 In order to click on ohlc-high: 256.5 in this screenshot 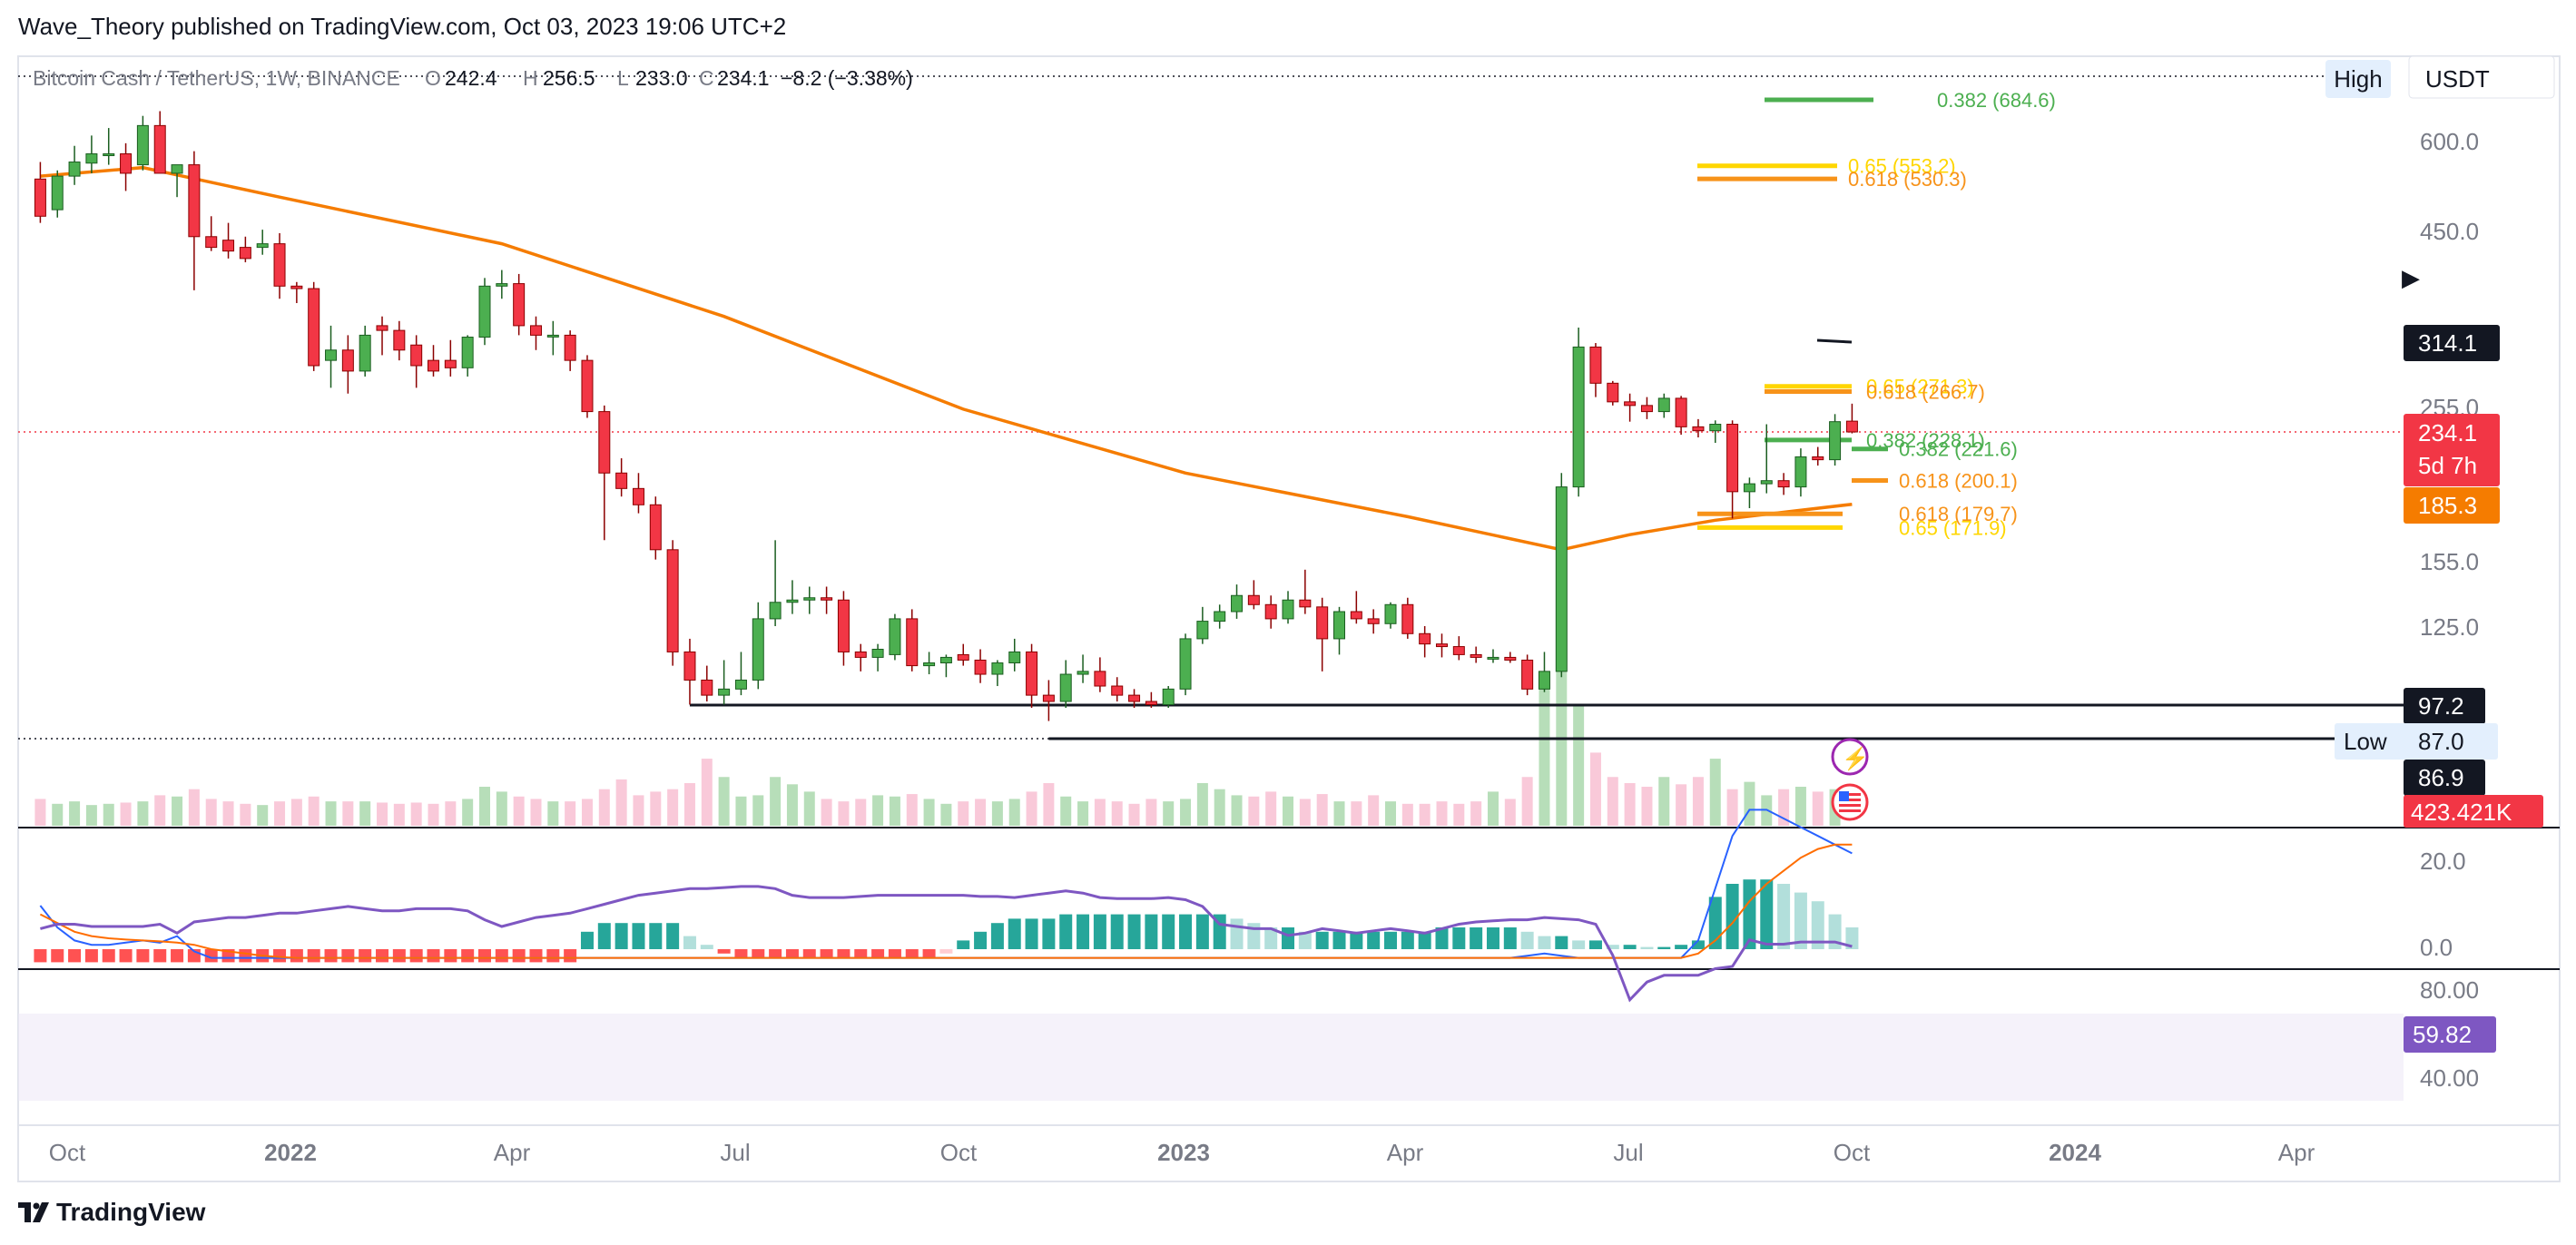, I will do `click(569, 78)`.